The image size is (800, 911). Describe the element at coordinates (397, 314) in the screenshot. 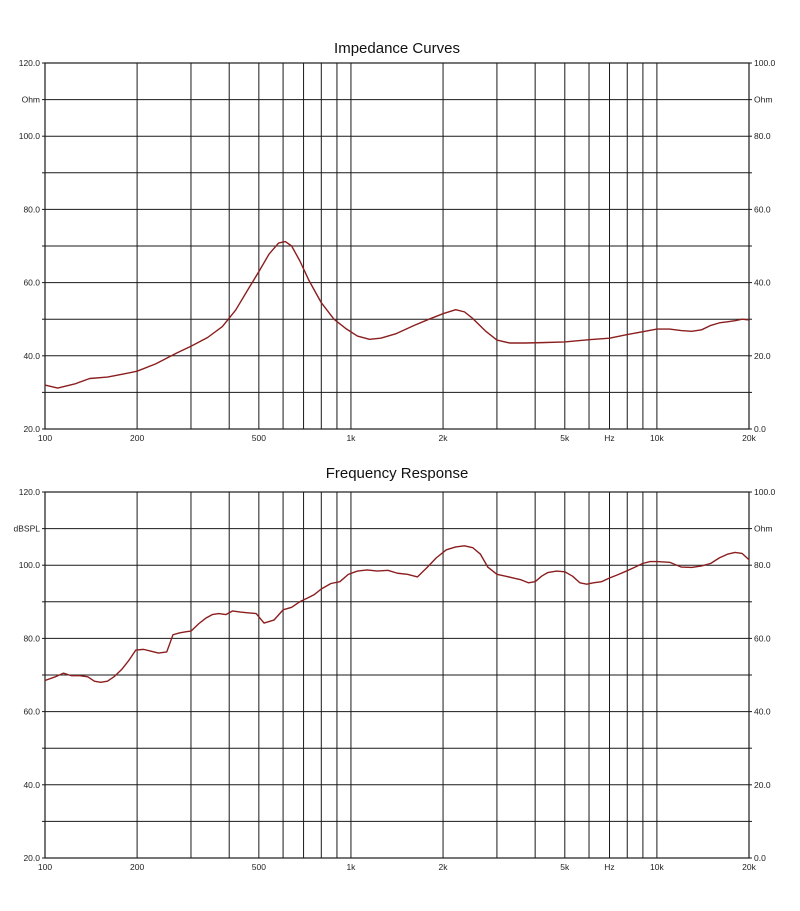

I see `series-line-impedance` at that location.